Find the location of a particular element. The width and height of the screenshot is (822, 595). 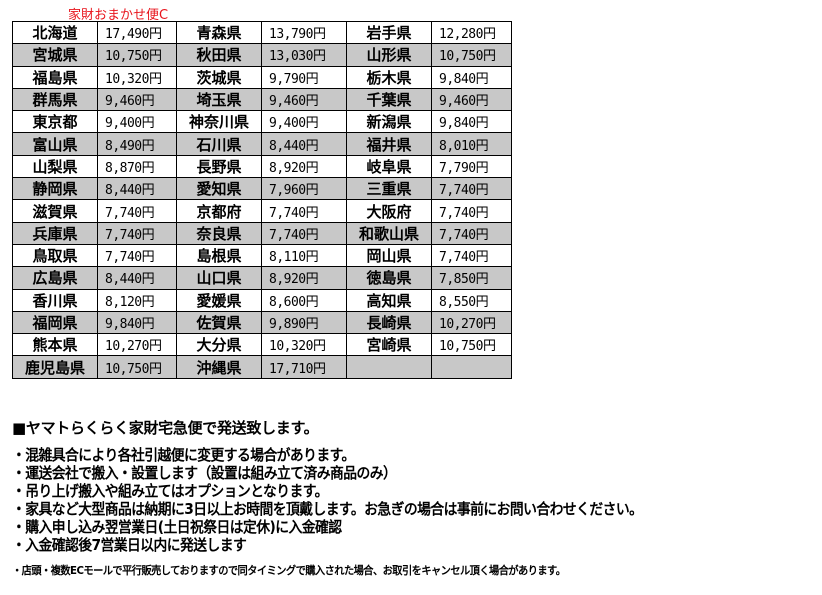

prefecture-cell: 福岡県 is located at coordinates (55, 322).